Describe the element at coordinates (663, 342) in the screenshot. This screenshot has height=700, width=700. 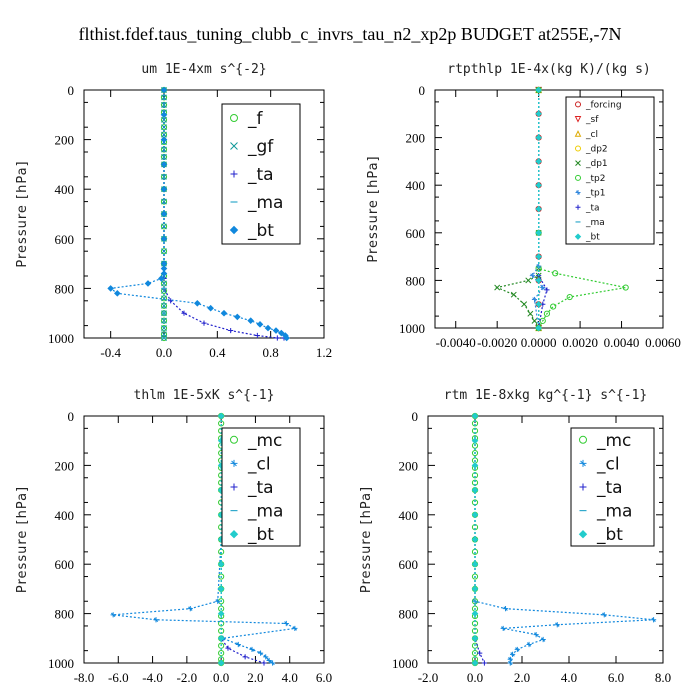
I see `x-tick-label: 0.0060` at that location.